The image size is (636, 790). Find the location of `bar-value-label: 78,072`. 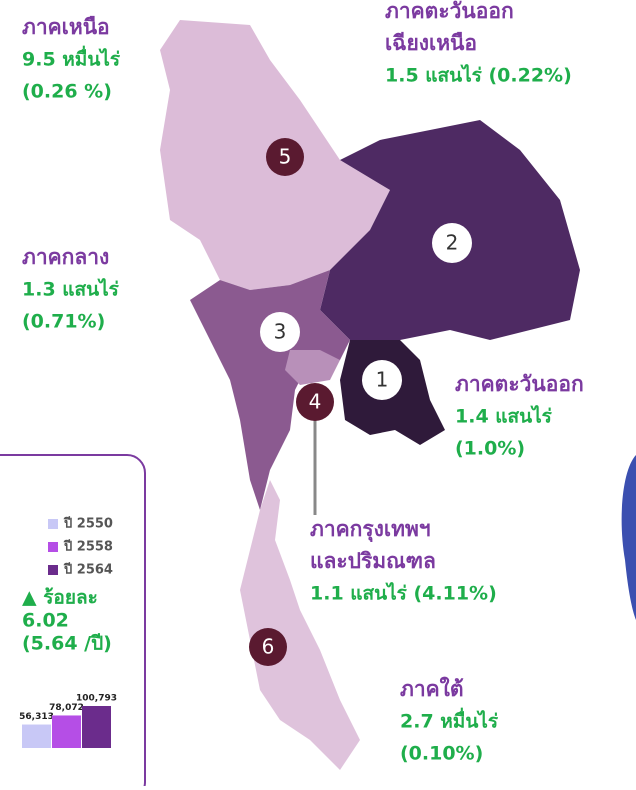

bar-value-label: 78,072 is located at coordinates (66, 708).